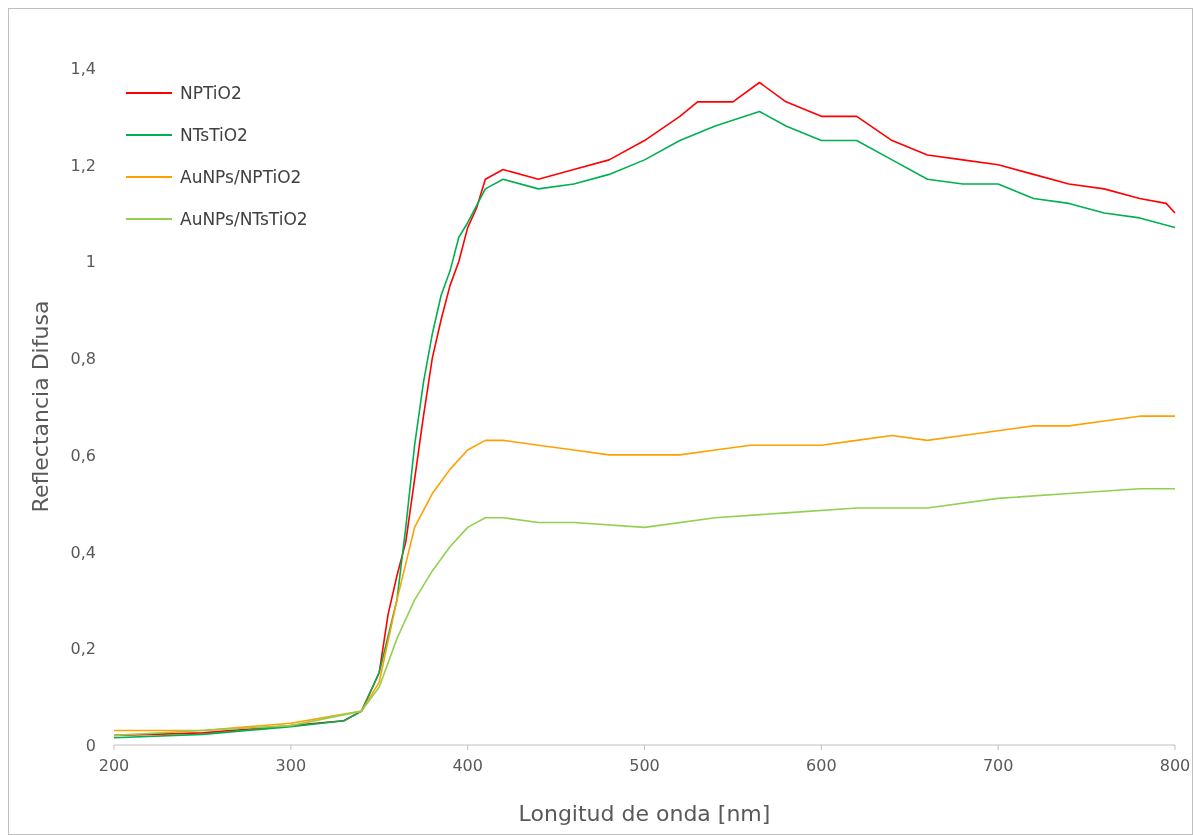 The width and height of the screenshot is (1193, 835). I want to click on x-tick-label: 600, so click(821, 765).